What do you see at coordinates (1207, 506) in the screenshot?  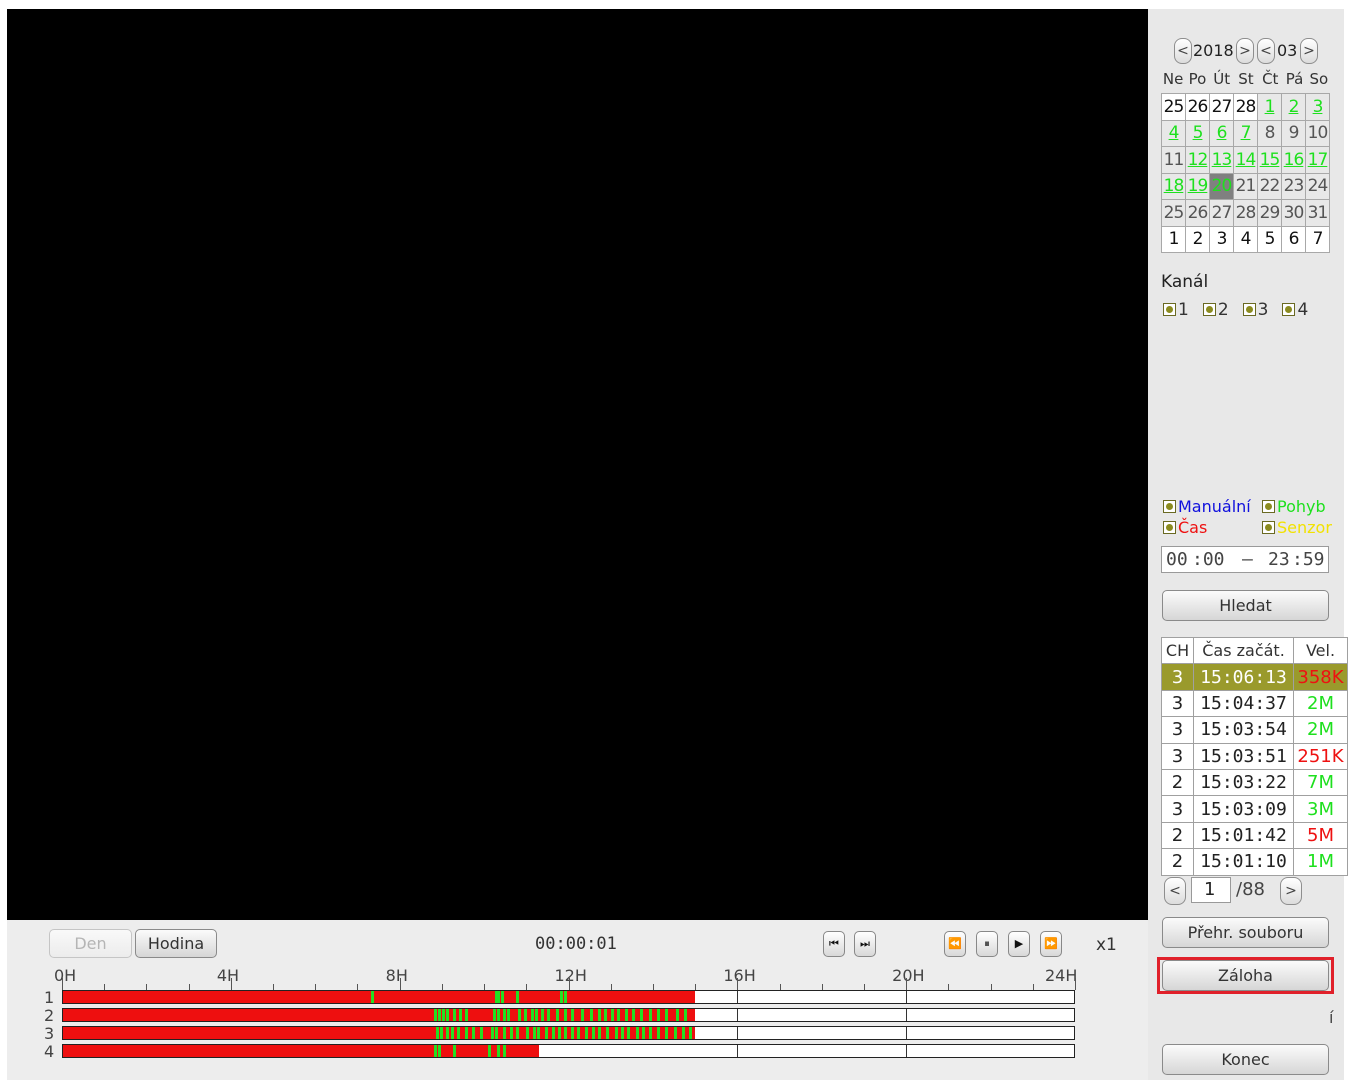 I see `type-manual: Manuální` at bounding box center [1207, 506].